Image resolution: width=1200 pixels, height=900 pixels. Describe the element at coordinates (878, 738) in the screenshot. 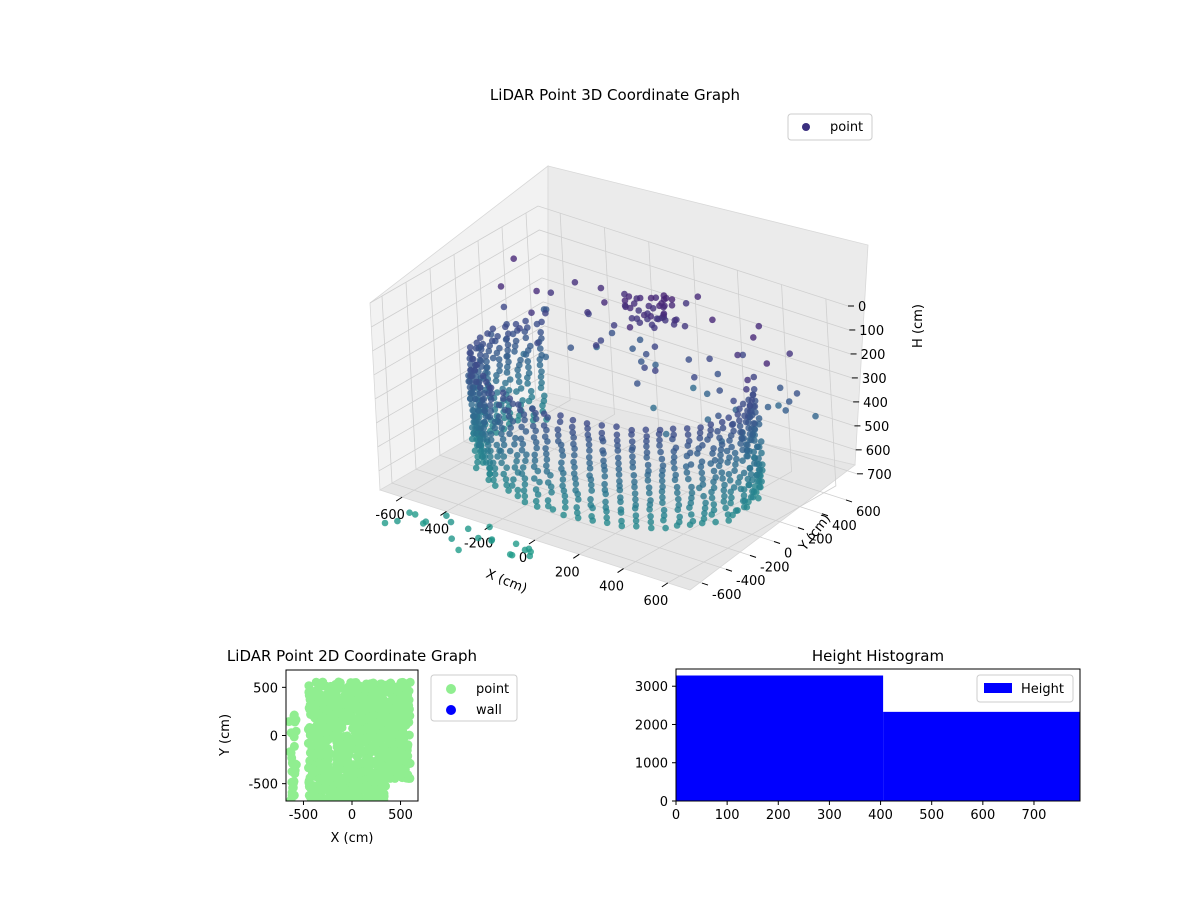

I see `bars-hist` at that location.